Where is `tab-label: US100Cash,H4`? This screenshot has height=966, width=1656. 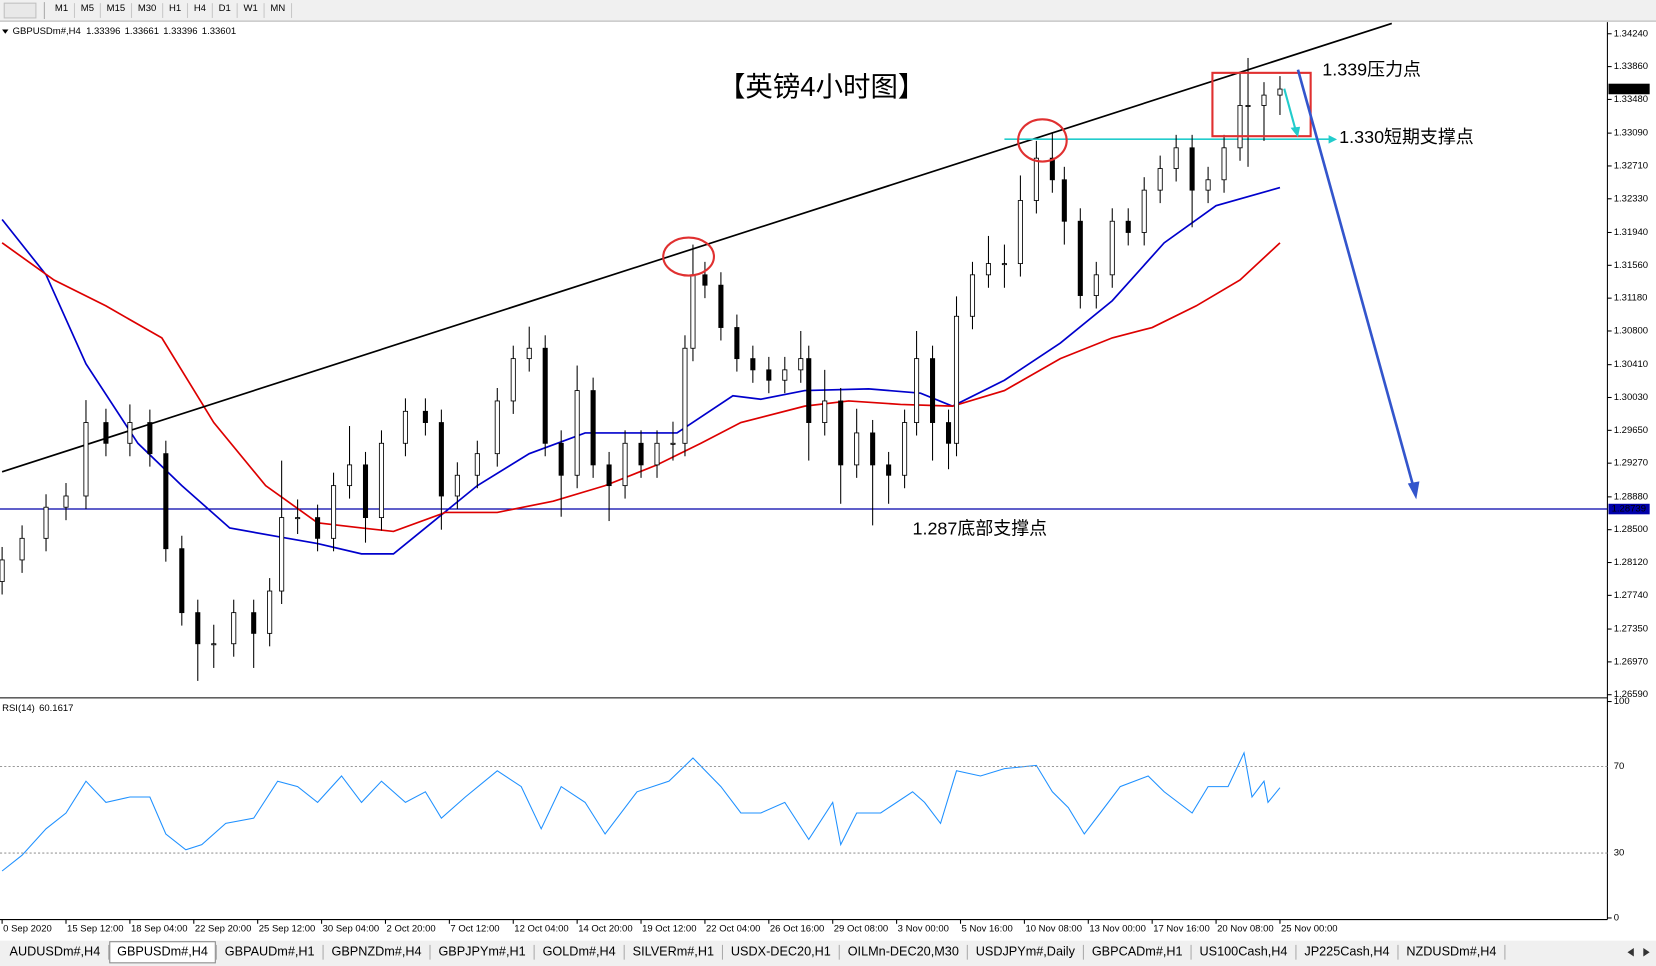
tab-label: US100Cash,H4 is located at coordinates (1244, 952).